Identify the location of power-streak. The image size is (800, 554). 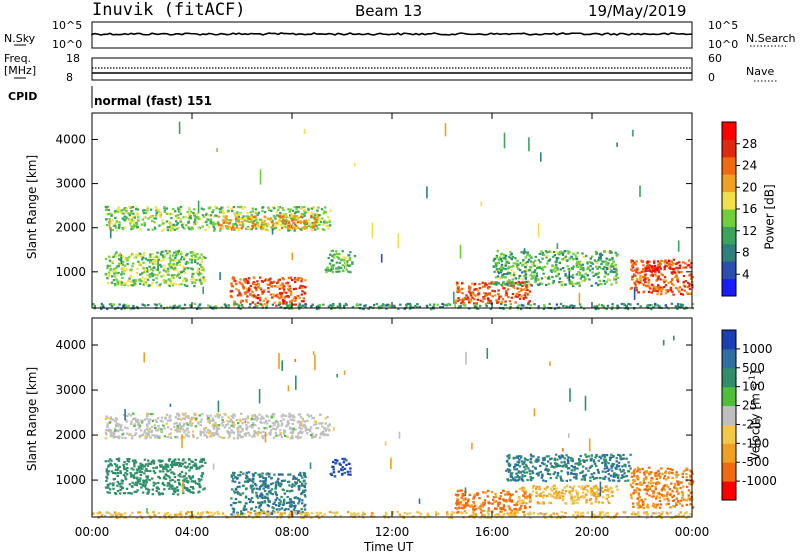
(381, 258).